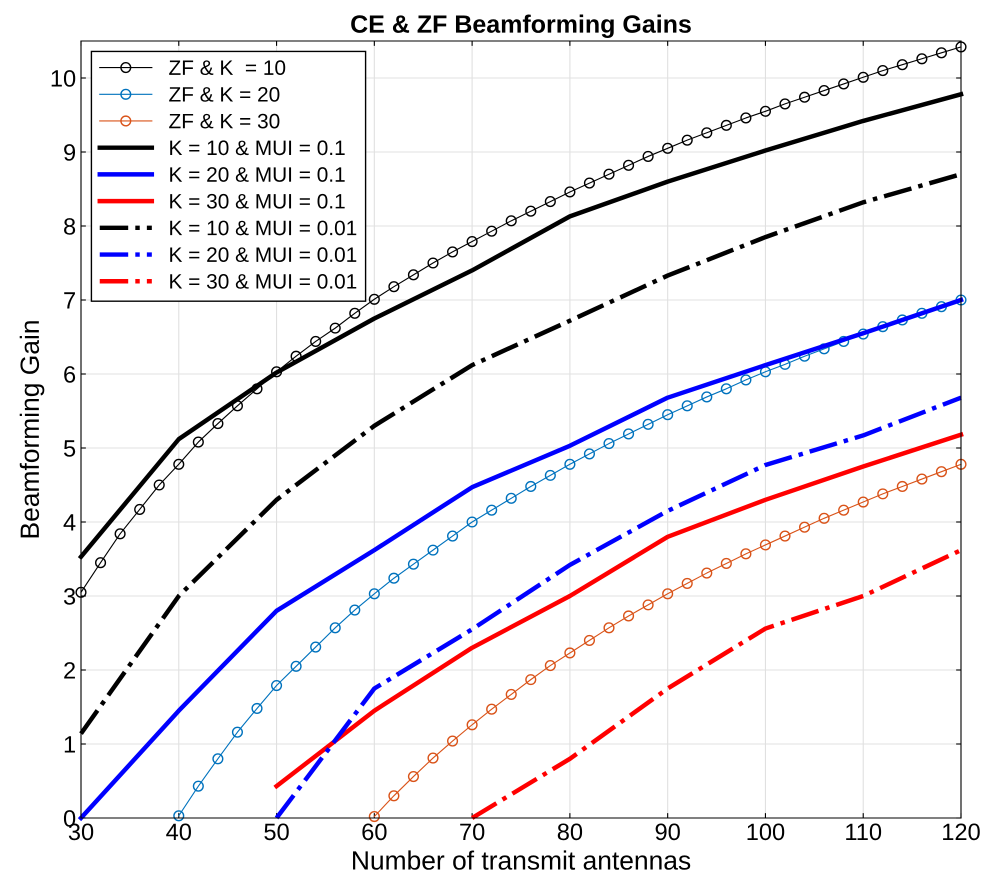 This screenshot has height=896, width=982. What do you see at coordinates (69, 300) in the screenshot?
I see `y-tick-label: 7` at bounding box center [69, 300].